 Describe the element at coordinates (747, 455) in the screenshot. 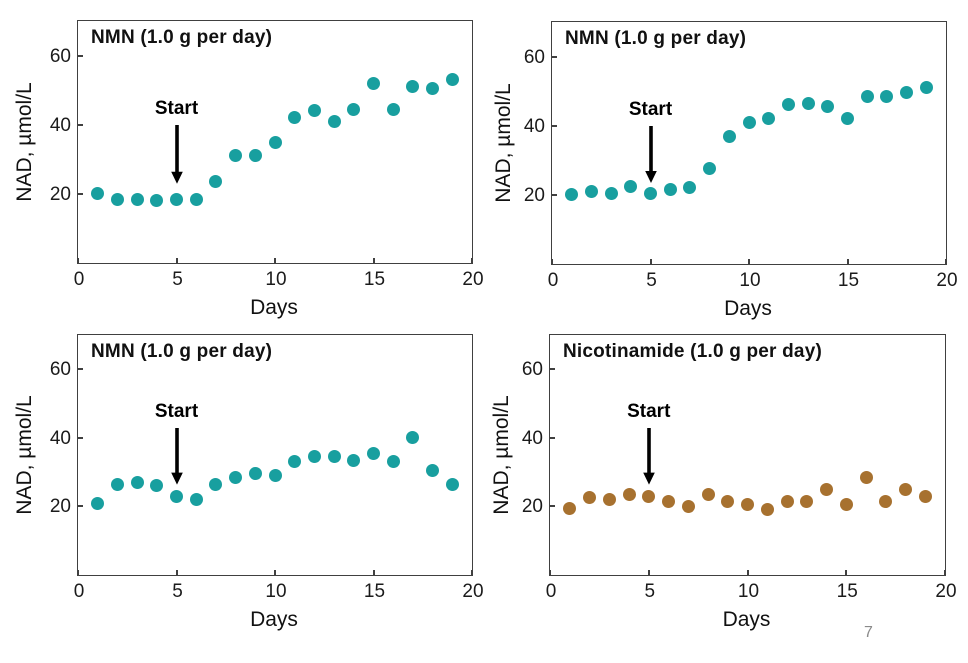

I see `plot-area: Nicotinamide (1.0 g per day) Start` at that location.